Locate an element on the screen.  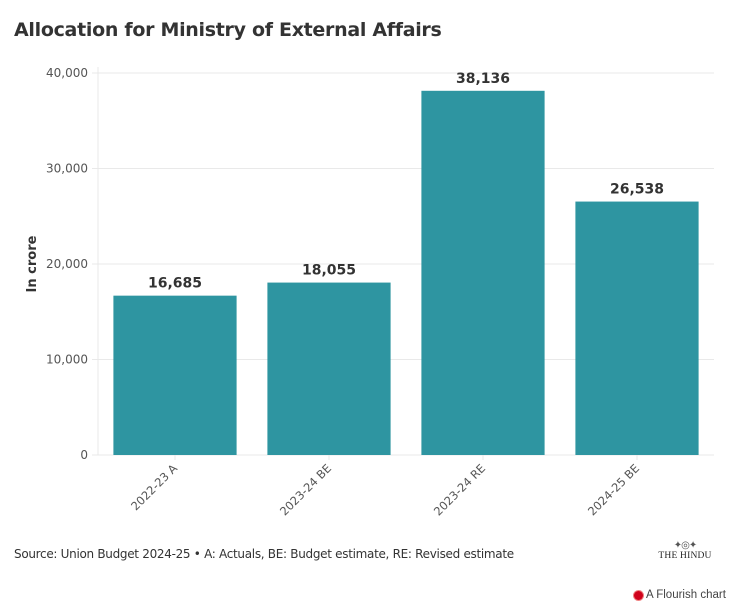
x-axis-ticks: 2022-23 A 2023-24 BE 2023-24 RE 2024-25 BE is located at coordinates (385, 486).